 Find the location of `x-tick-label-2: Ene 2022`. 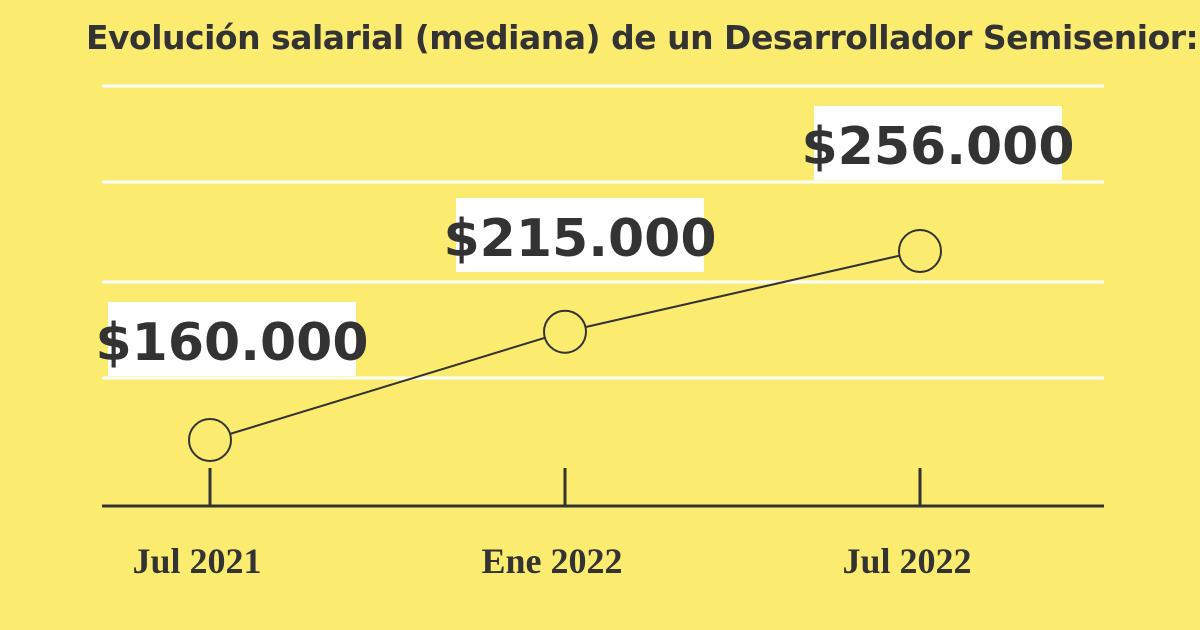

x-tick-label-2: Ene 2022 is located at coordinates (551, 561).